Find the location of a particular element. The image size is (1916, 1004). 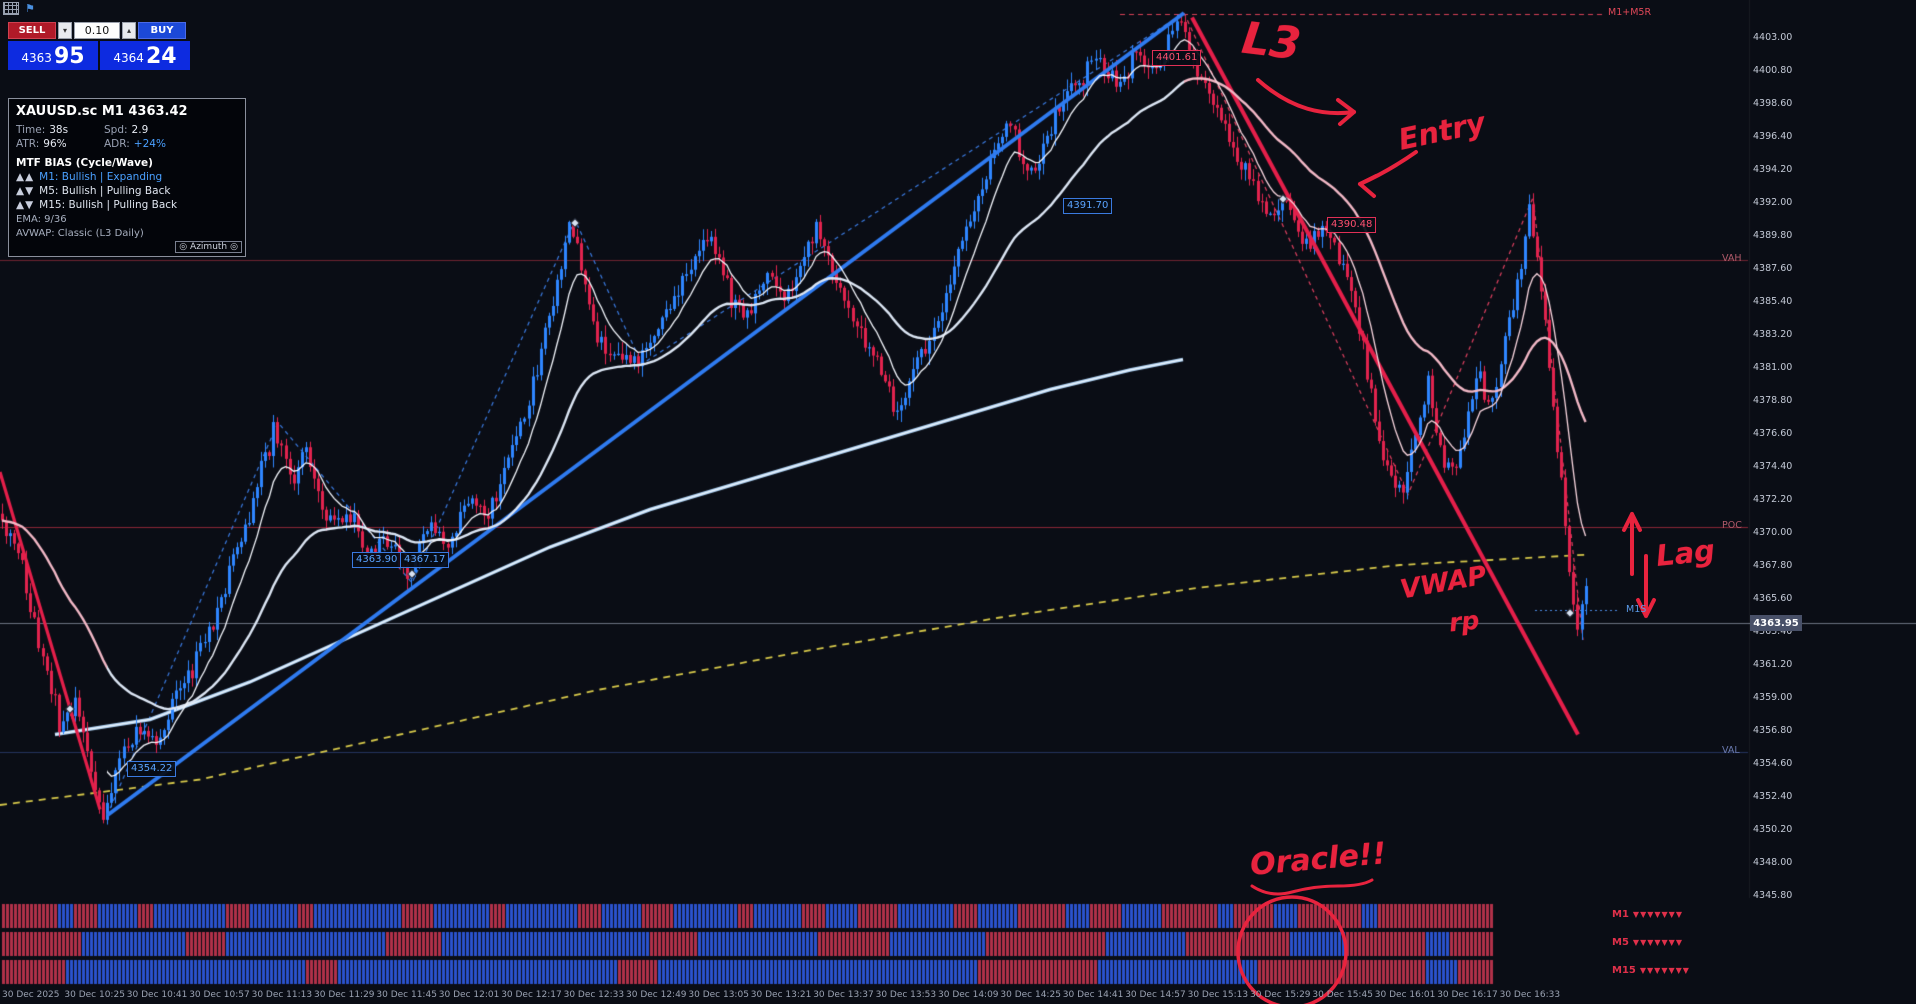

mtf-row-m15: ▲▼ M15: Bullish | Pulling Back is located at coordinates (127, 205).